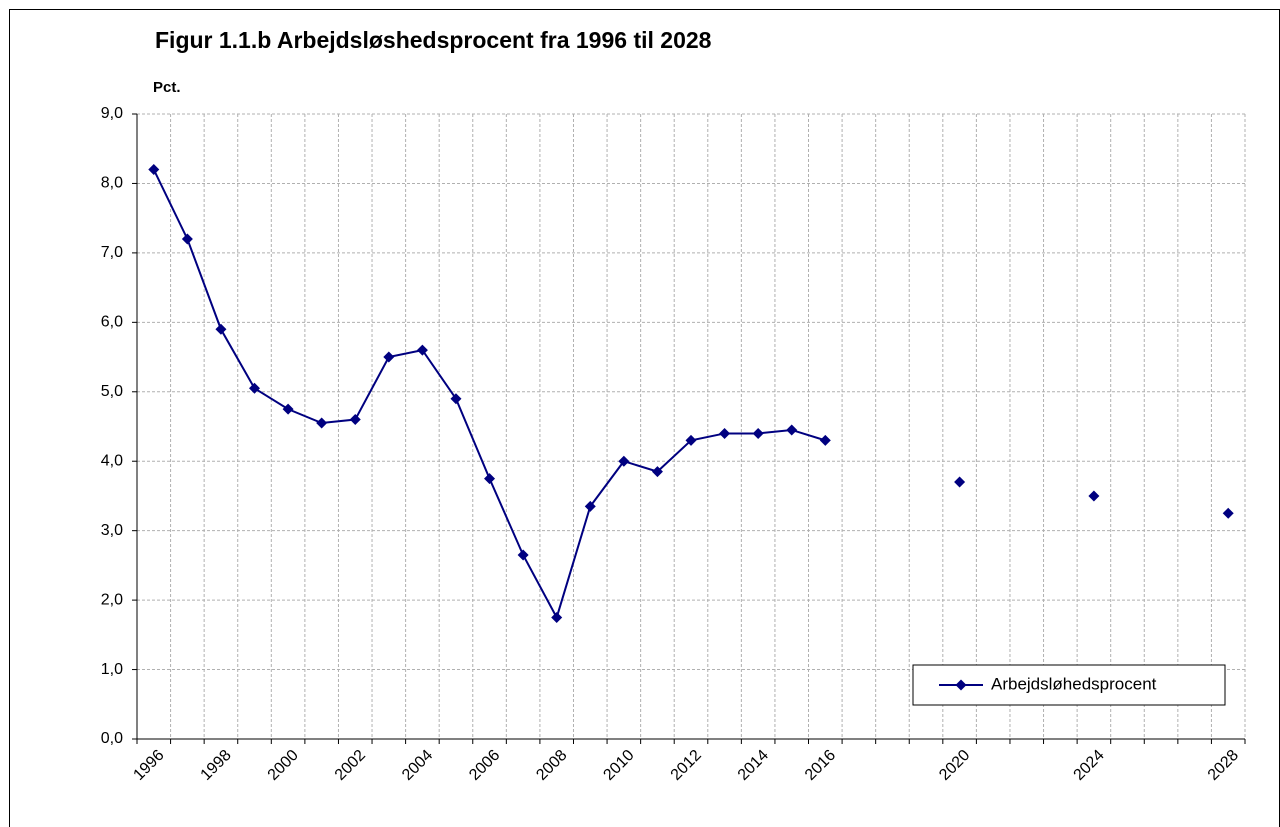  Describe the element at coordinates (112, 252) in the screenshot. I see `y-tick-label: 7,0` at that location.